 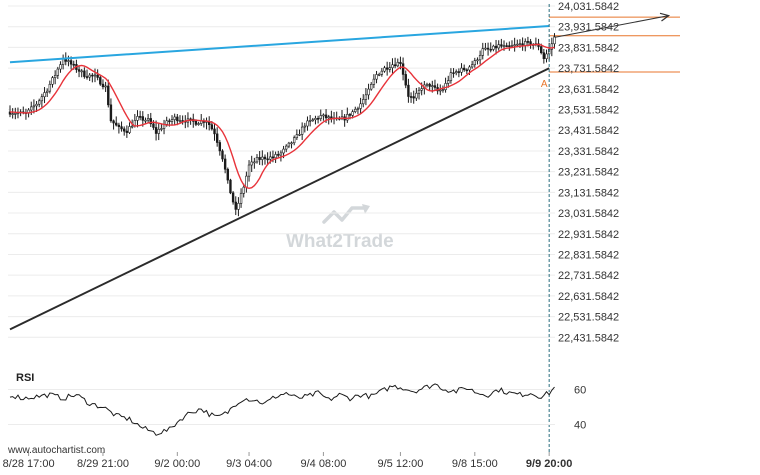 What do you see at coordinates (580, 391) in the screenshot?
I see `rsi-tick-label: 60` at bounding box center [580, 391].